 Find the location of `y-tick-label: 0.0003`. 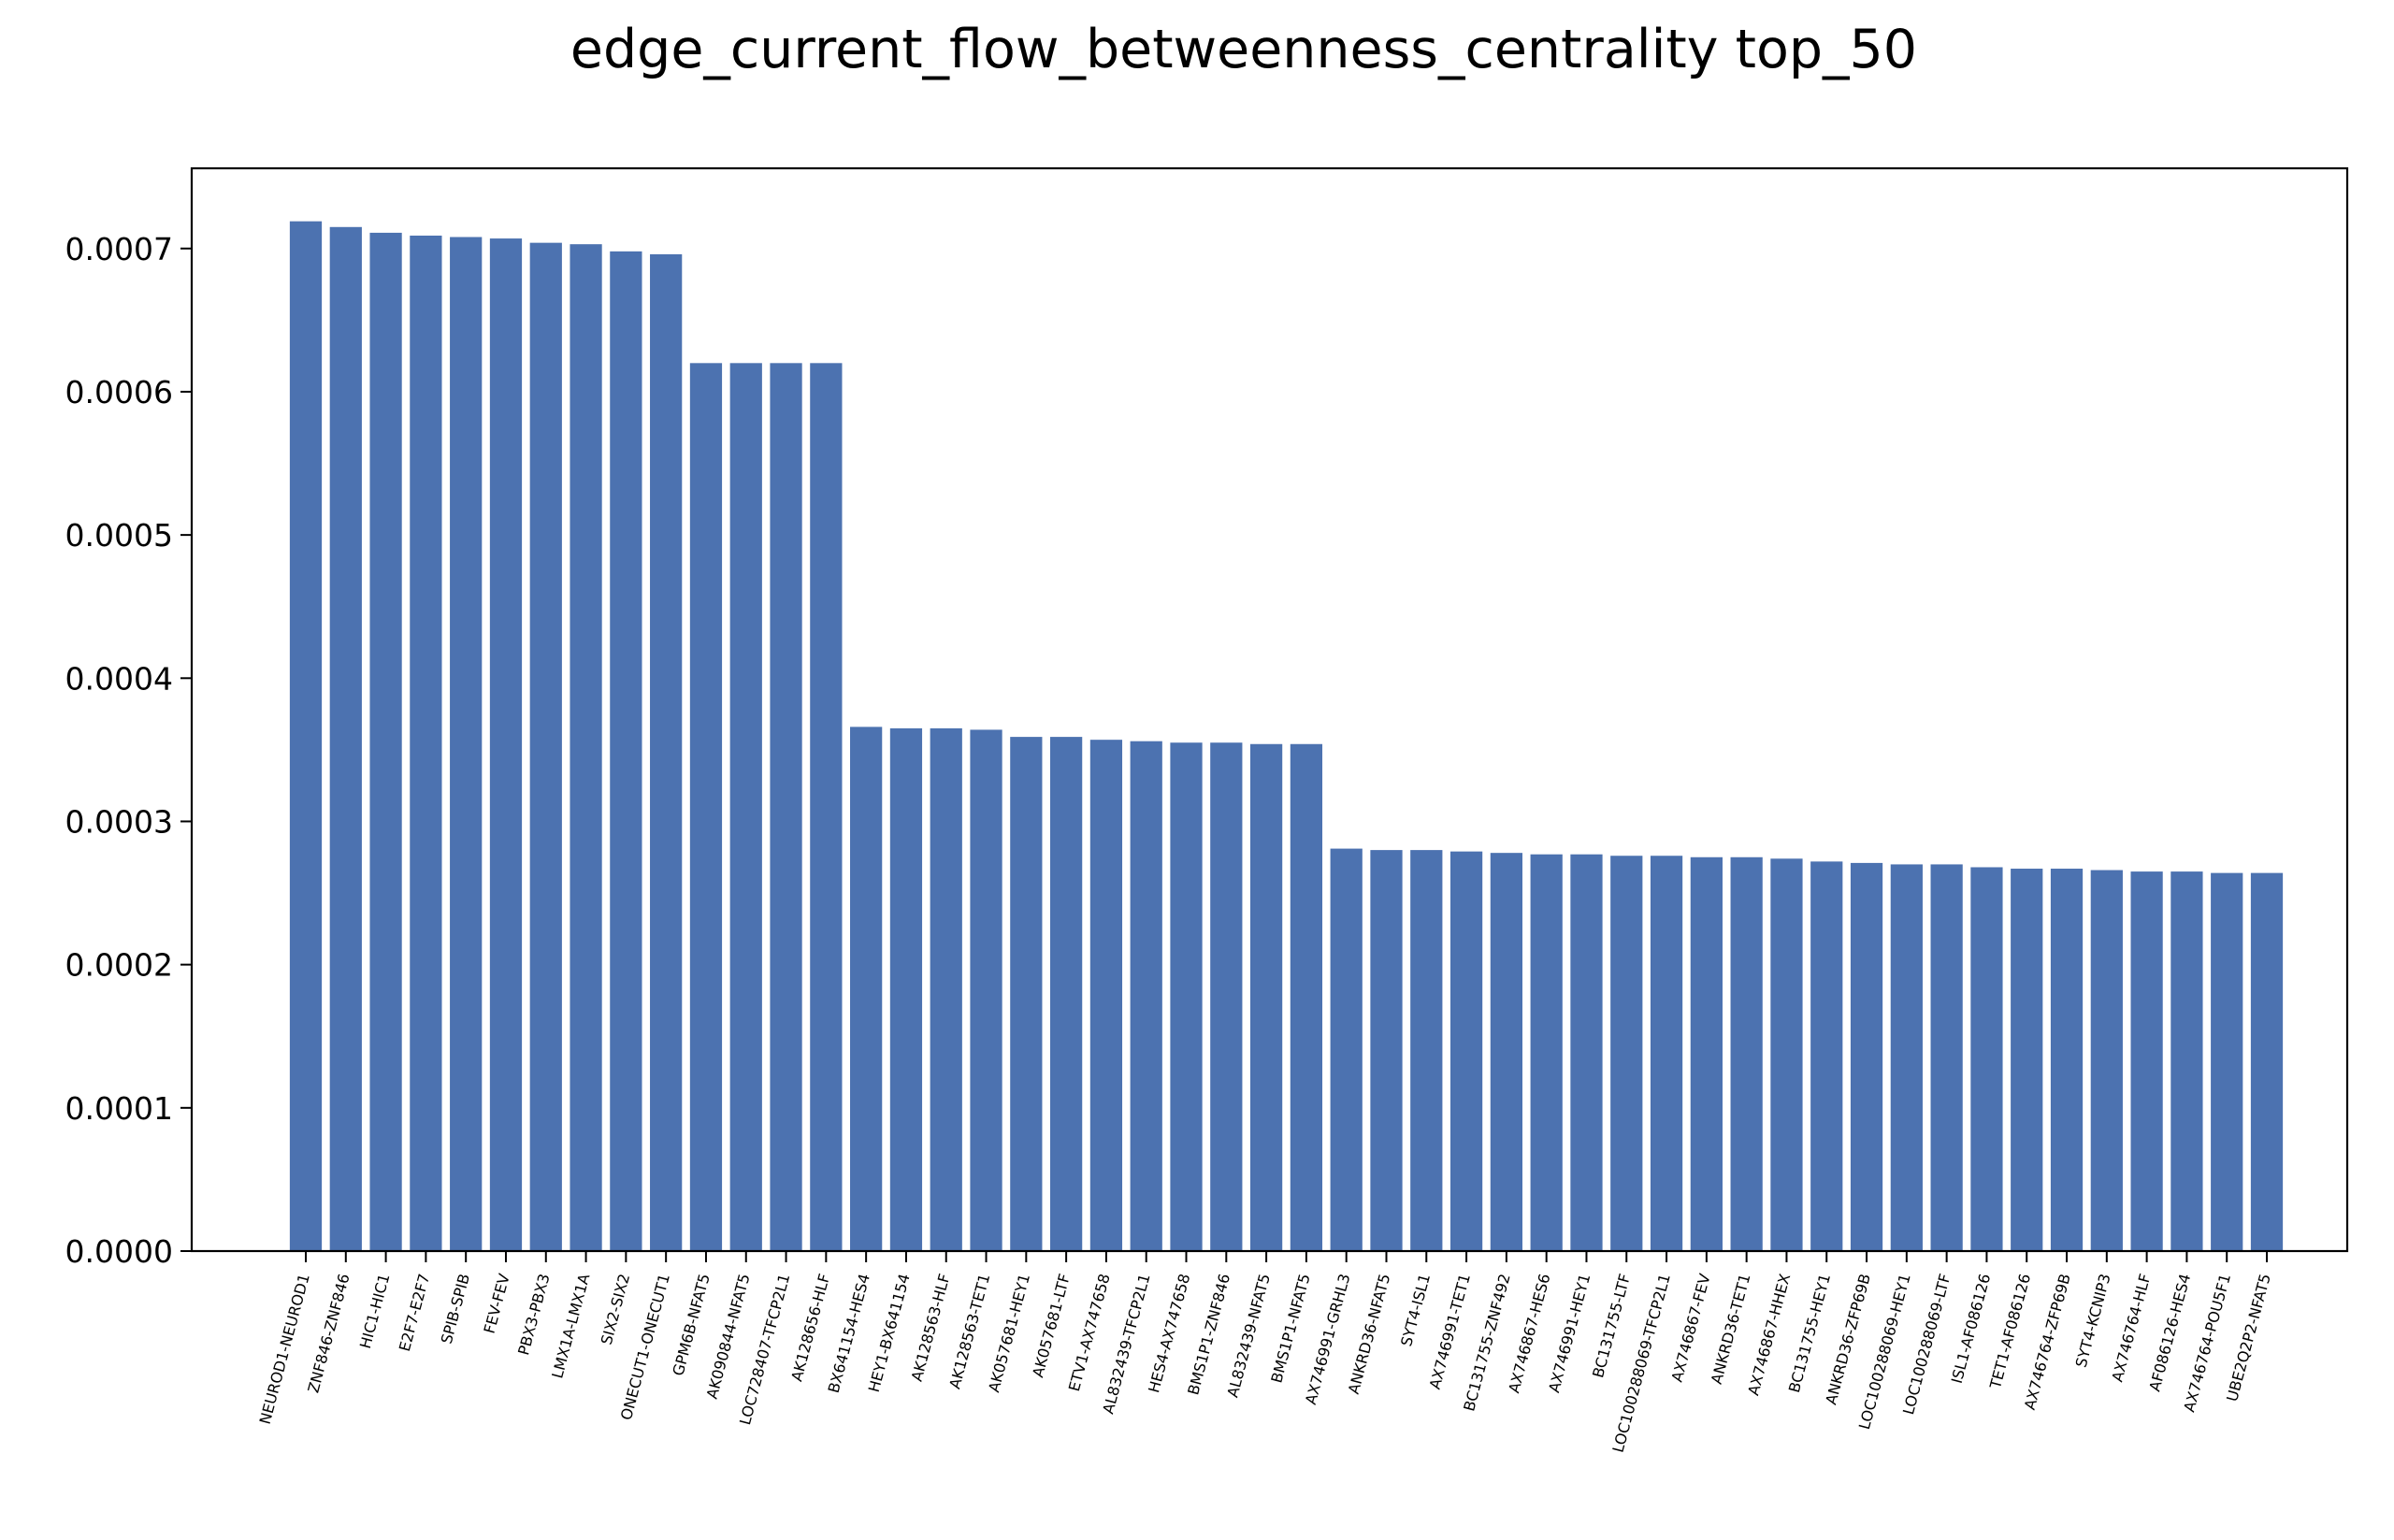

y-tick-label: 0.0003 is located at coordinates (119, 821).